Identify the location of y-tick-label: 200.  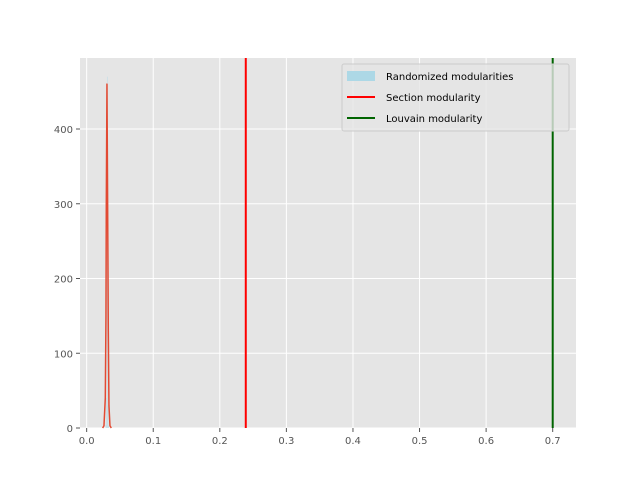
(63, 280).